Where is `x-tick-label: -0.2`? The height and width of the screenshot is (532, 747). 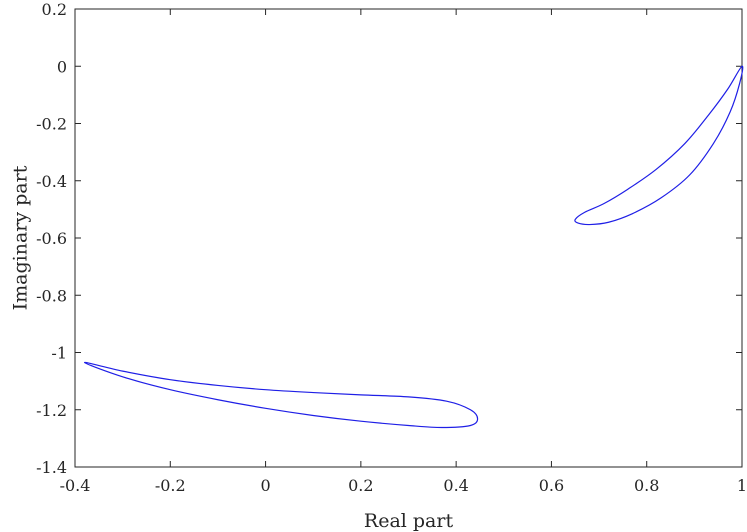 x-tick-label: -0.2 is located at coordinates (170, 485).